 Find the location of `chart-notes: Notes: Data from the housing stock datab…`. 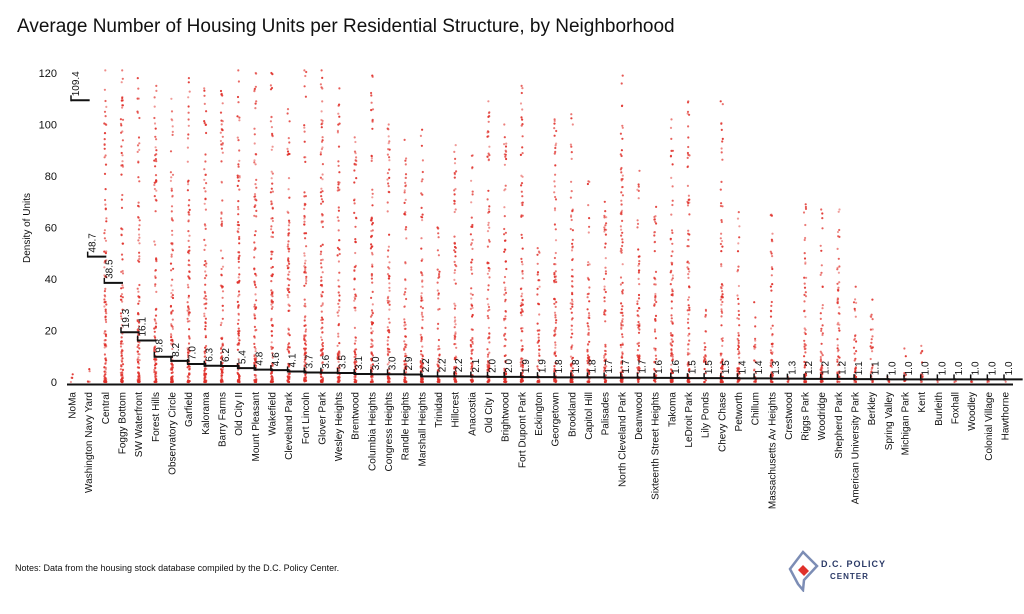

chart-notes: Notes: Data from the housing stock datab… is located at coordinates (177, 568).